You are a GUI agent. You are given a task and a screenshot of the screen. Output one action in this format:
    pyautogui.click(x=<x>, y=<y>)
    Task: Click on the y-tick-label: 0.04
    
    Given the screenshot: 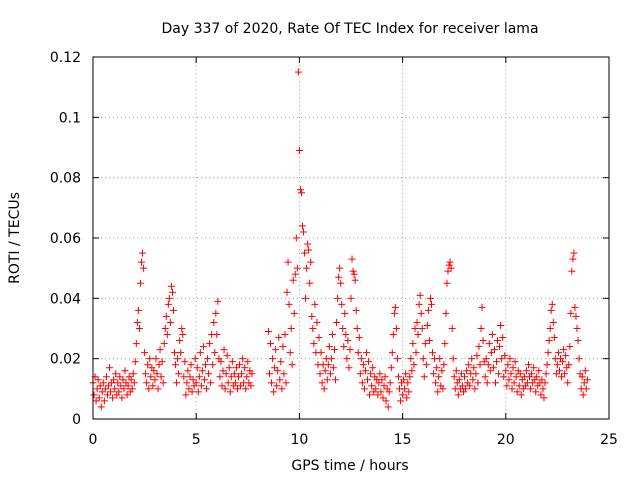 What is the action you would take?
    pyautogui.click(x=65, y=299)
    